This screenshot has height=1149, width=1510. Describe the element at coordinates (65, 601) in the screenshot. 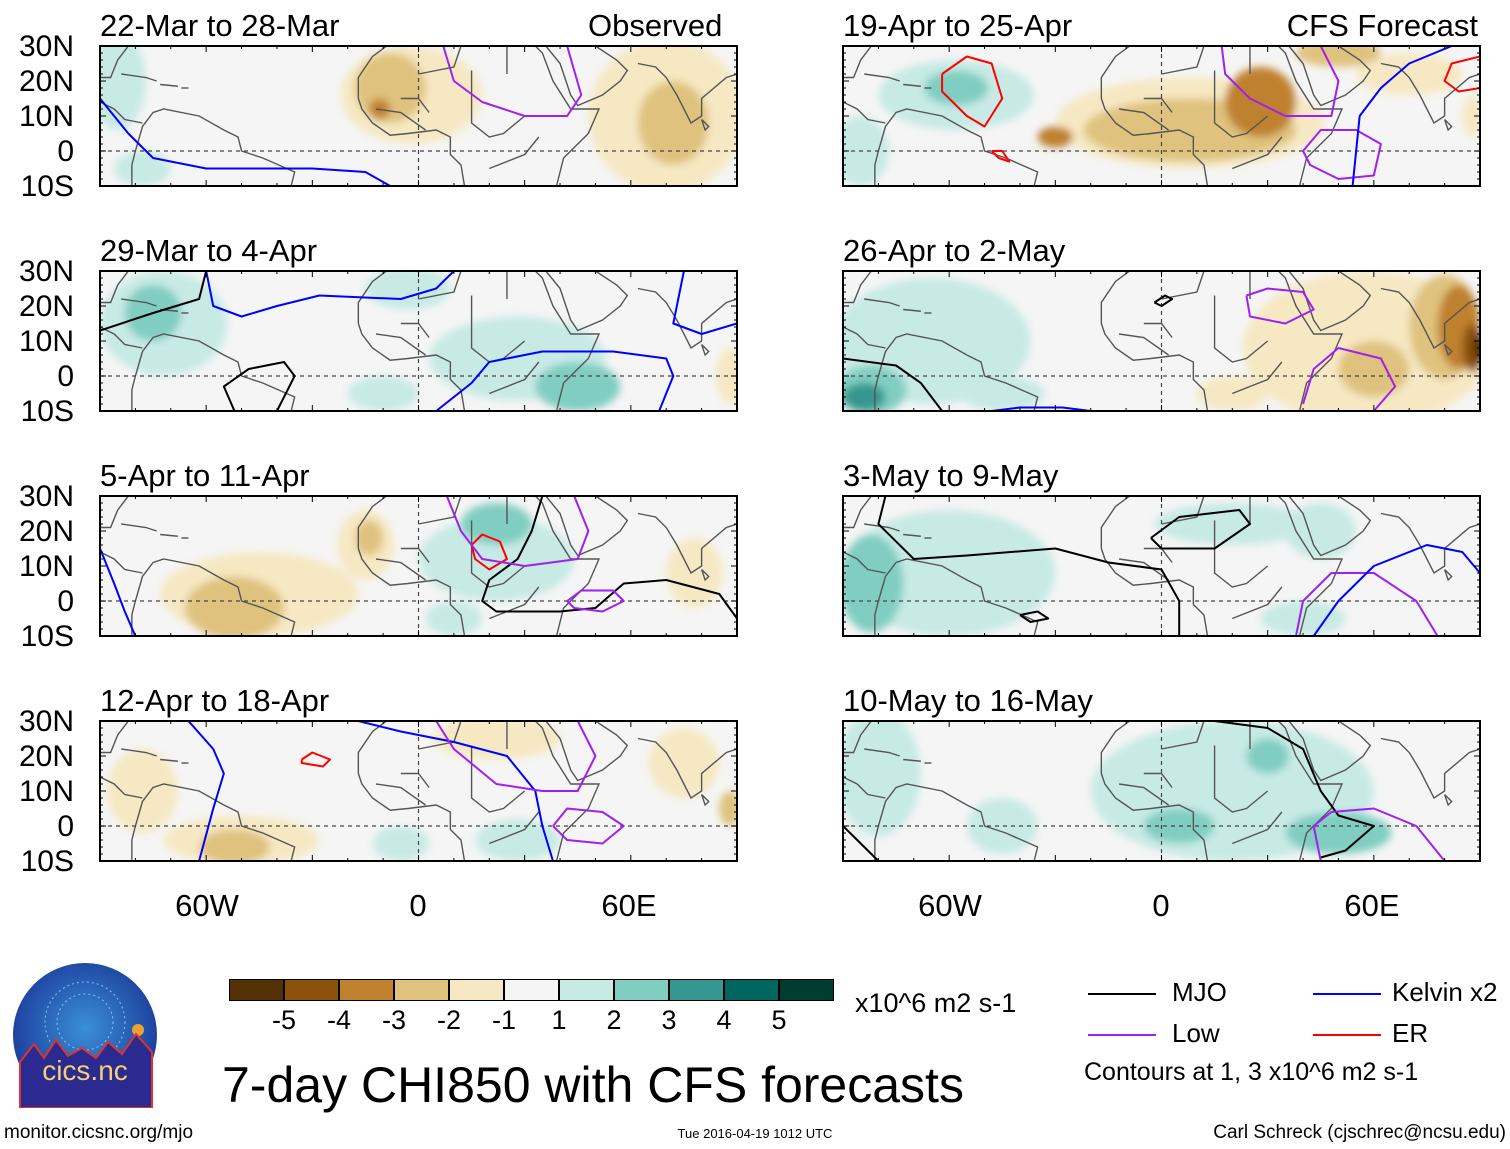

I see `y-tick-label: 0` at that location.